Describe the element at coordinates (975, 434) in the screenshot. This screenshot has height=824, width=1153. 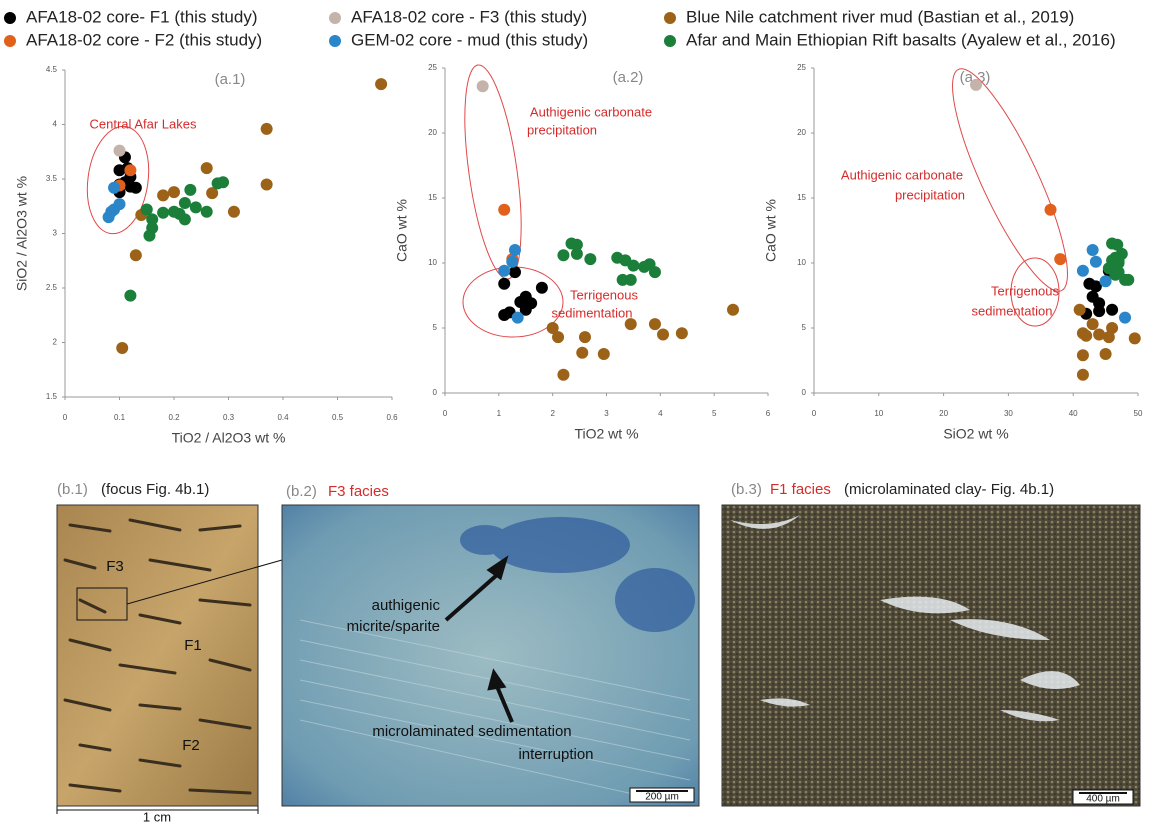
I see `x-axis-title: SiO2 wt %` at that location.